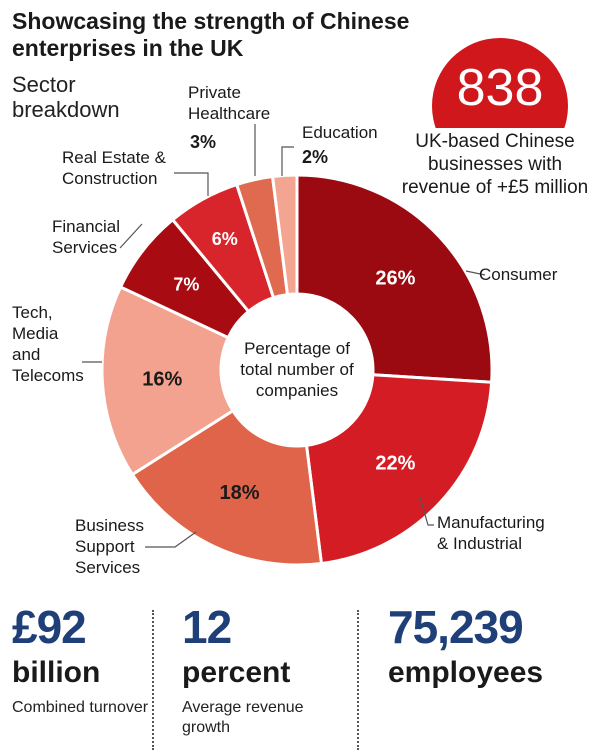  Describe the element at coordinates (236, 672) in the screenshot. I see `stat-growth-unit: percent` at that location.